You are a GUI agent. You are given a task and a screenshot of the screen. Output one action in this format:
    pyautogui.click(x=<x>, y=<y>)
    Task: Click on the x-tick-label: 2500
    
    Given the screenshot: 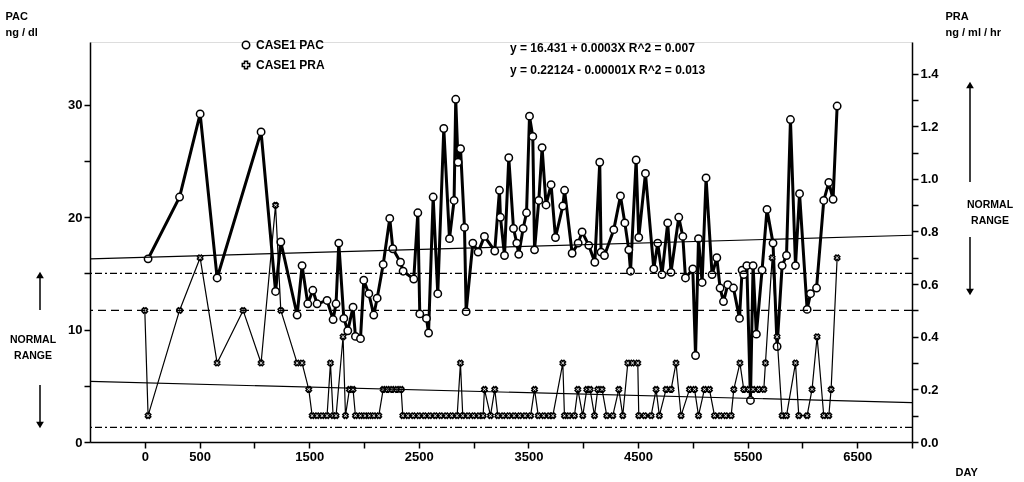 What is the action you would take?
    pyautogui.click(x=419, y=456)
    